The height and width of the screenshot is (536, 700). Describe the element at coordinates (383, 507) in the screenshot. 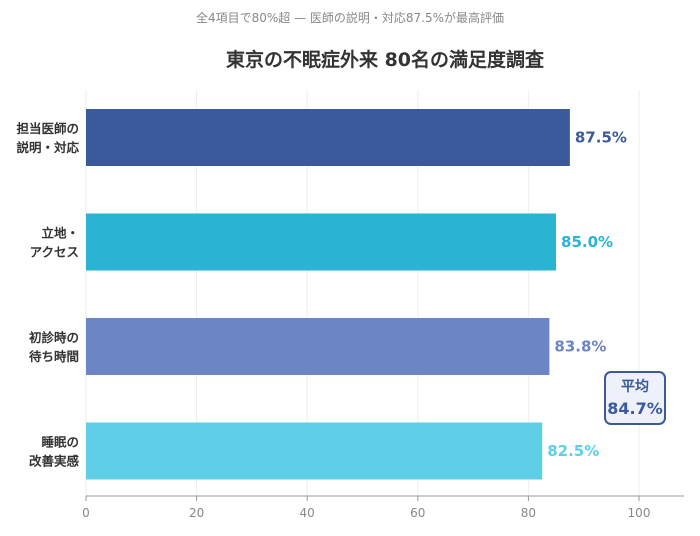

I see `x-axis: 0 20 40 60 80 100` at that location.